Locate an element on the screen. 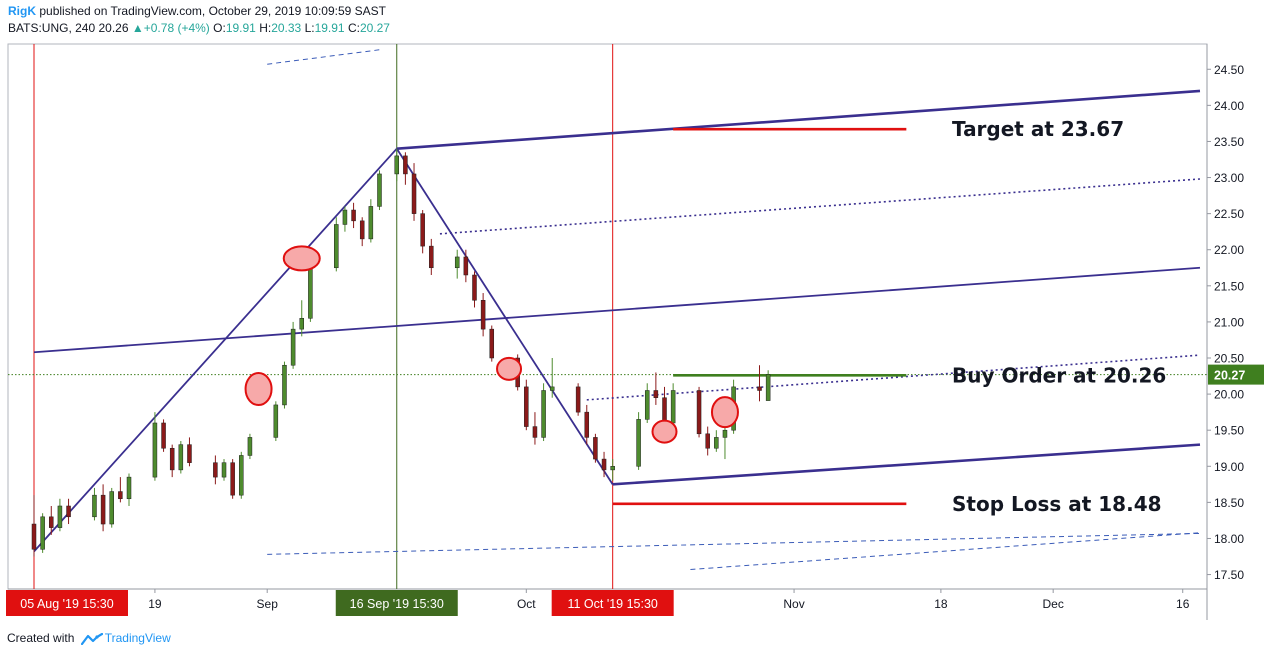 This screenshot has height=656, width=1268. annotation-target: Target at 23.67 is located at coordinates (1038, 129).